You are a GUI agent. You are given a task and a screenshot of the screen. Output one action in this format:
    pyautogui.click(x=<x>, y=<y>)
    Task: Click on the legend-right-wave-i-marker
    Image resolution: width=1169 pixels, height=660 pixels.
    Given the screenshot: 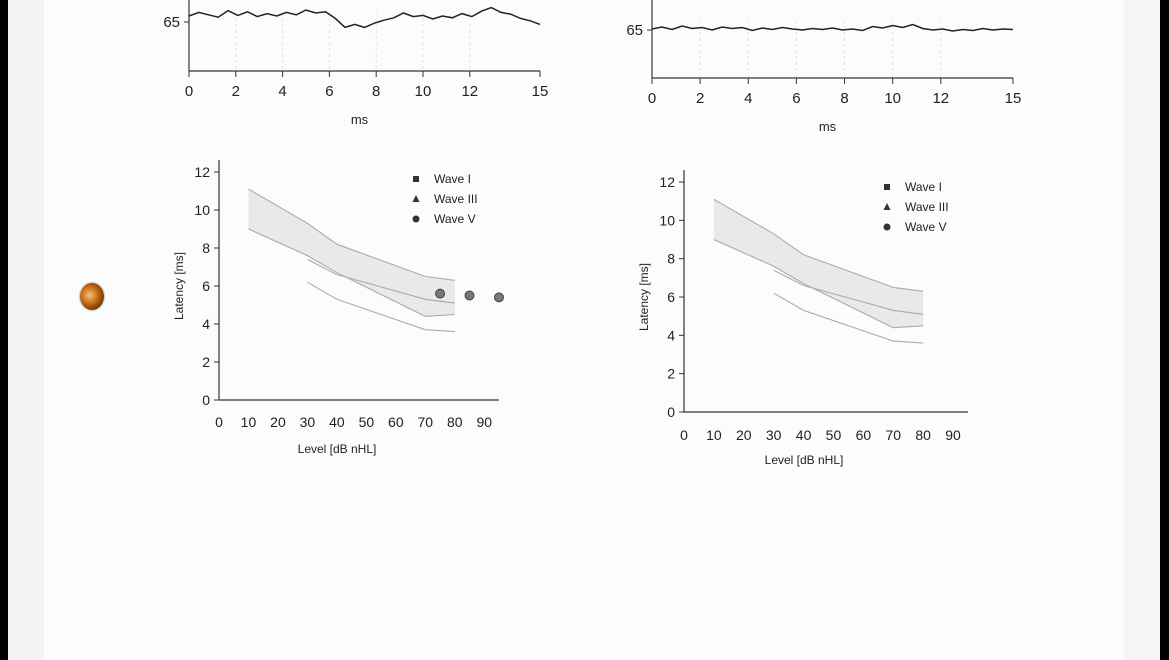 What is the action you would take?
    pyautogui.click(x=887, y=187)
    